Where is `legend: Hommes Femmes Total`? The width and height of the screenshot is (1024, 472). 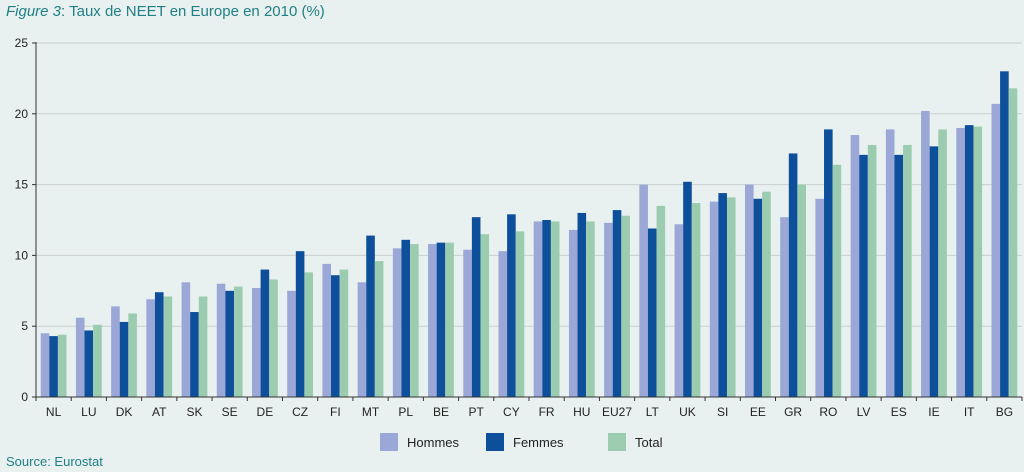
legend: Hommes Femmes Total is located at coordinates (521, 442).